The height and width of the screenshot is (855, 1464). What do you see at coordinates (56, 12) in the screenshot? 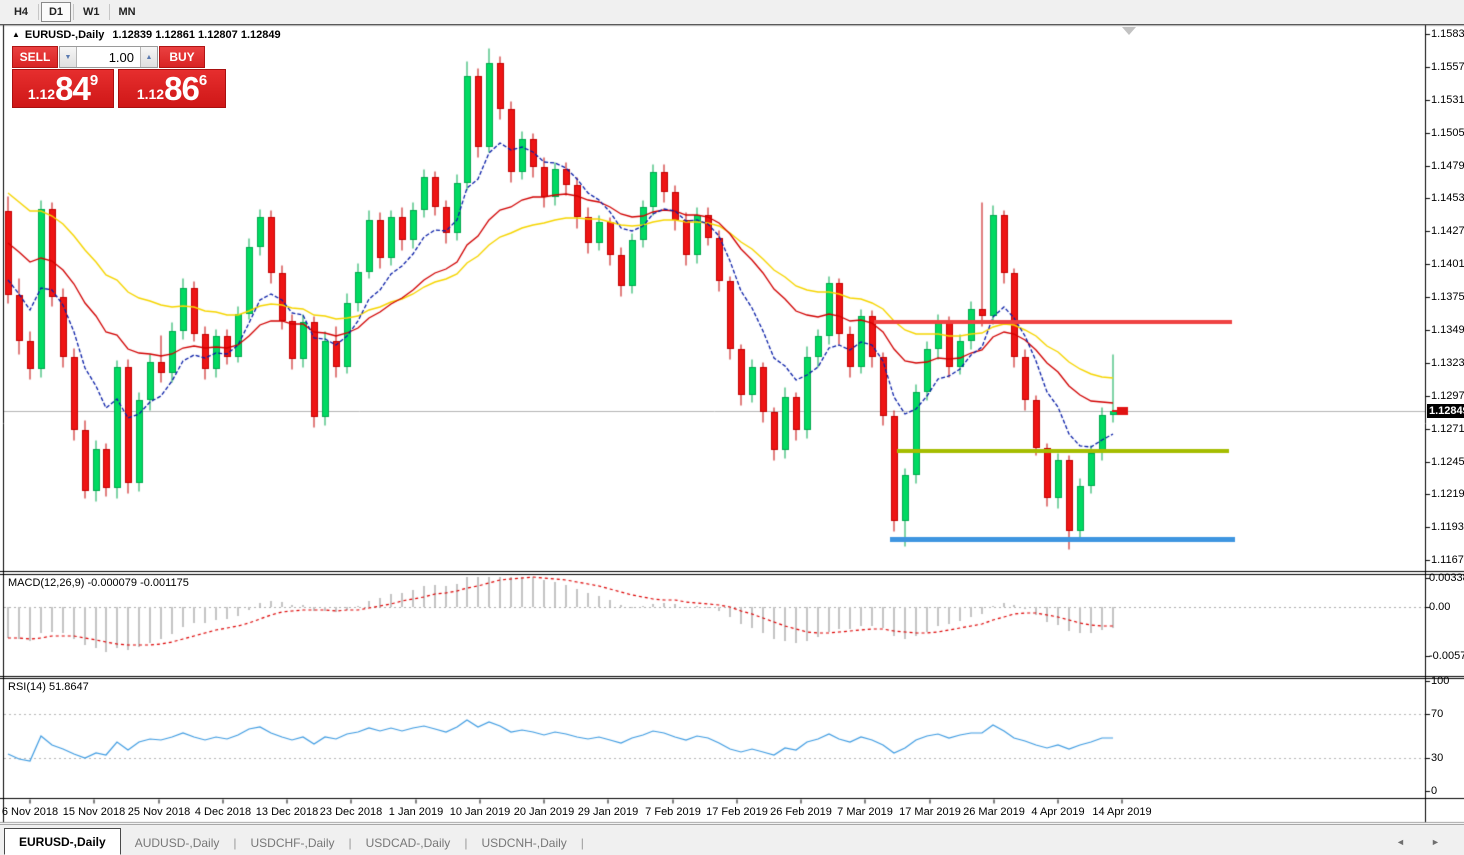
I see `timeframe-button-d1: D1` at bounding box center [56, 12].